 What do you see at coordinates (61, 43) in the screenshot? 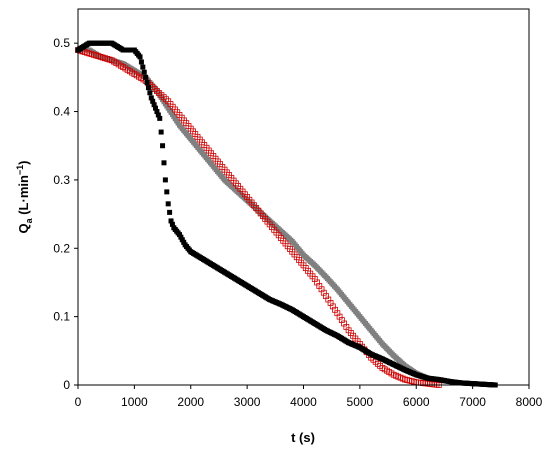
I see `y-tick-label: 0.5` at bounding box center [61, 43].